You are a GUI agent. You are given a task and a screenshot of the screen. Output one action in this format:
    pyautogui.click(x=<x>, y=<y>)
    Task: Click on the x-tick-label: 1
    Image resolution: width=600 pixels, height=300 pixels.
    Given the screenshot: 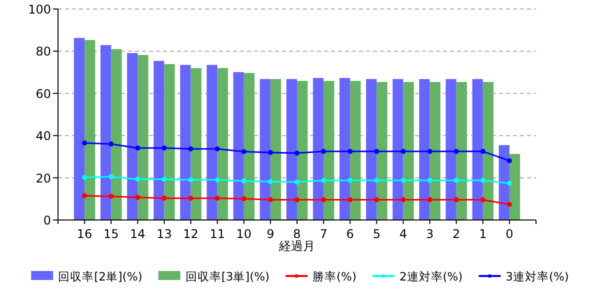 What is the action you would take?
    pyautogui.click(x=483, y=234)
    